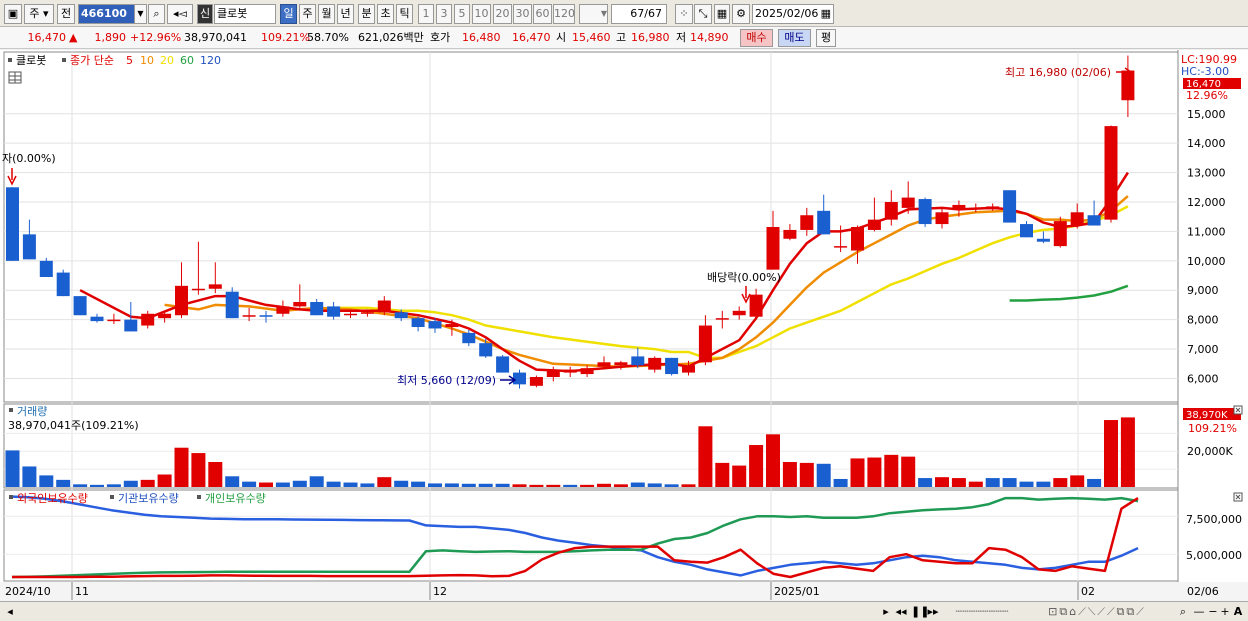 The image size is (1248, 621). Describe the element at coordinates (593, 14) in the screenshot. I see `interval-custom-select: ▼` at that location.